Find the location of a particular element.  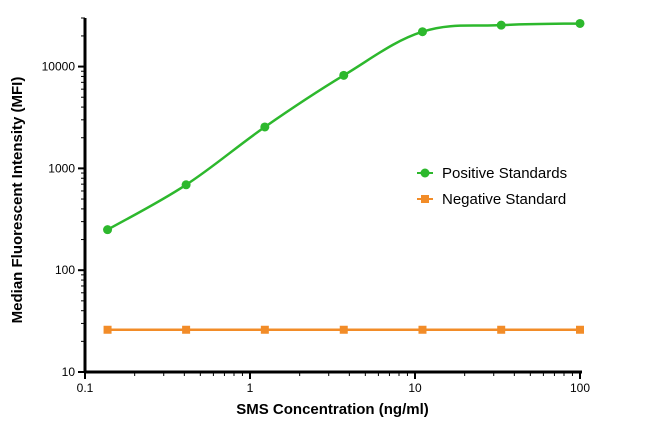

x-tick-label: 100 is located at coordinates (580, 388).